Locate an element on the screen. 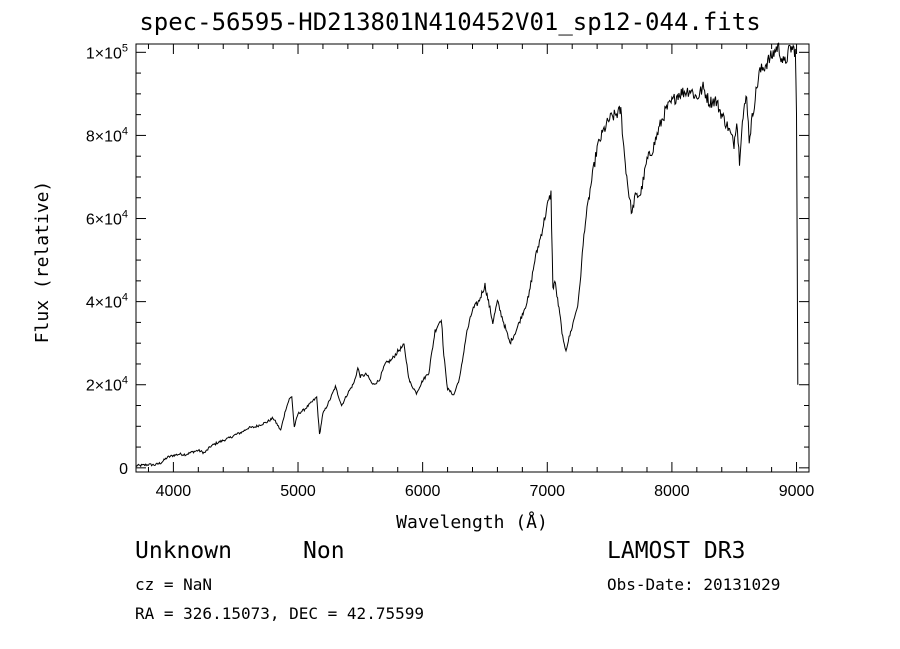  y-tick-label: 0 is located at coordinates (123, 469).